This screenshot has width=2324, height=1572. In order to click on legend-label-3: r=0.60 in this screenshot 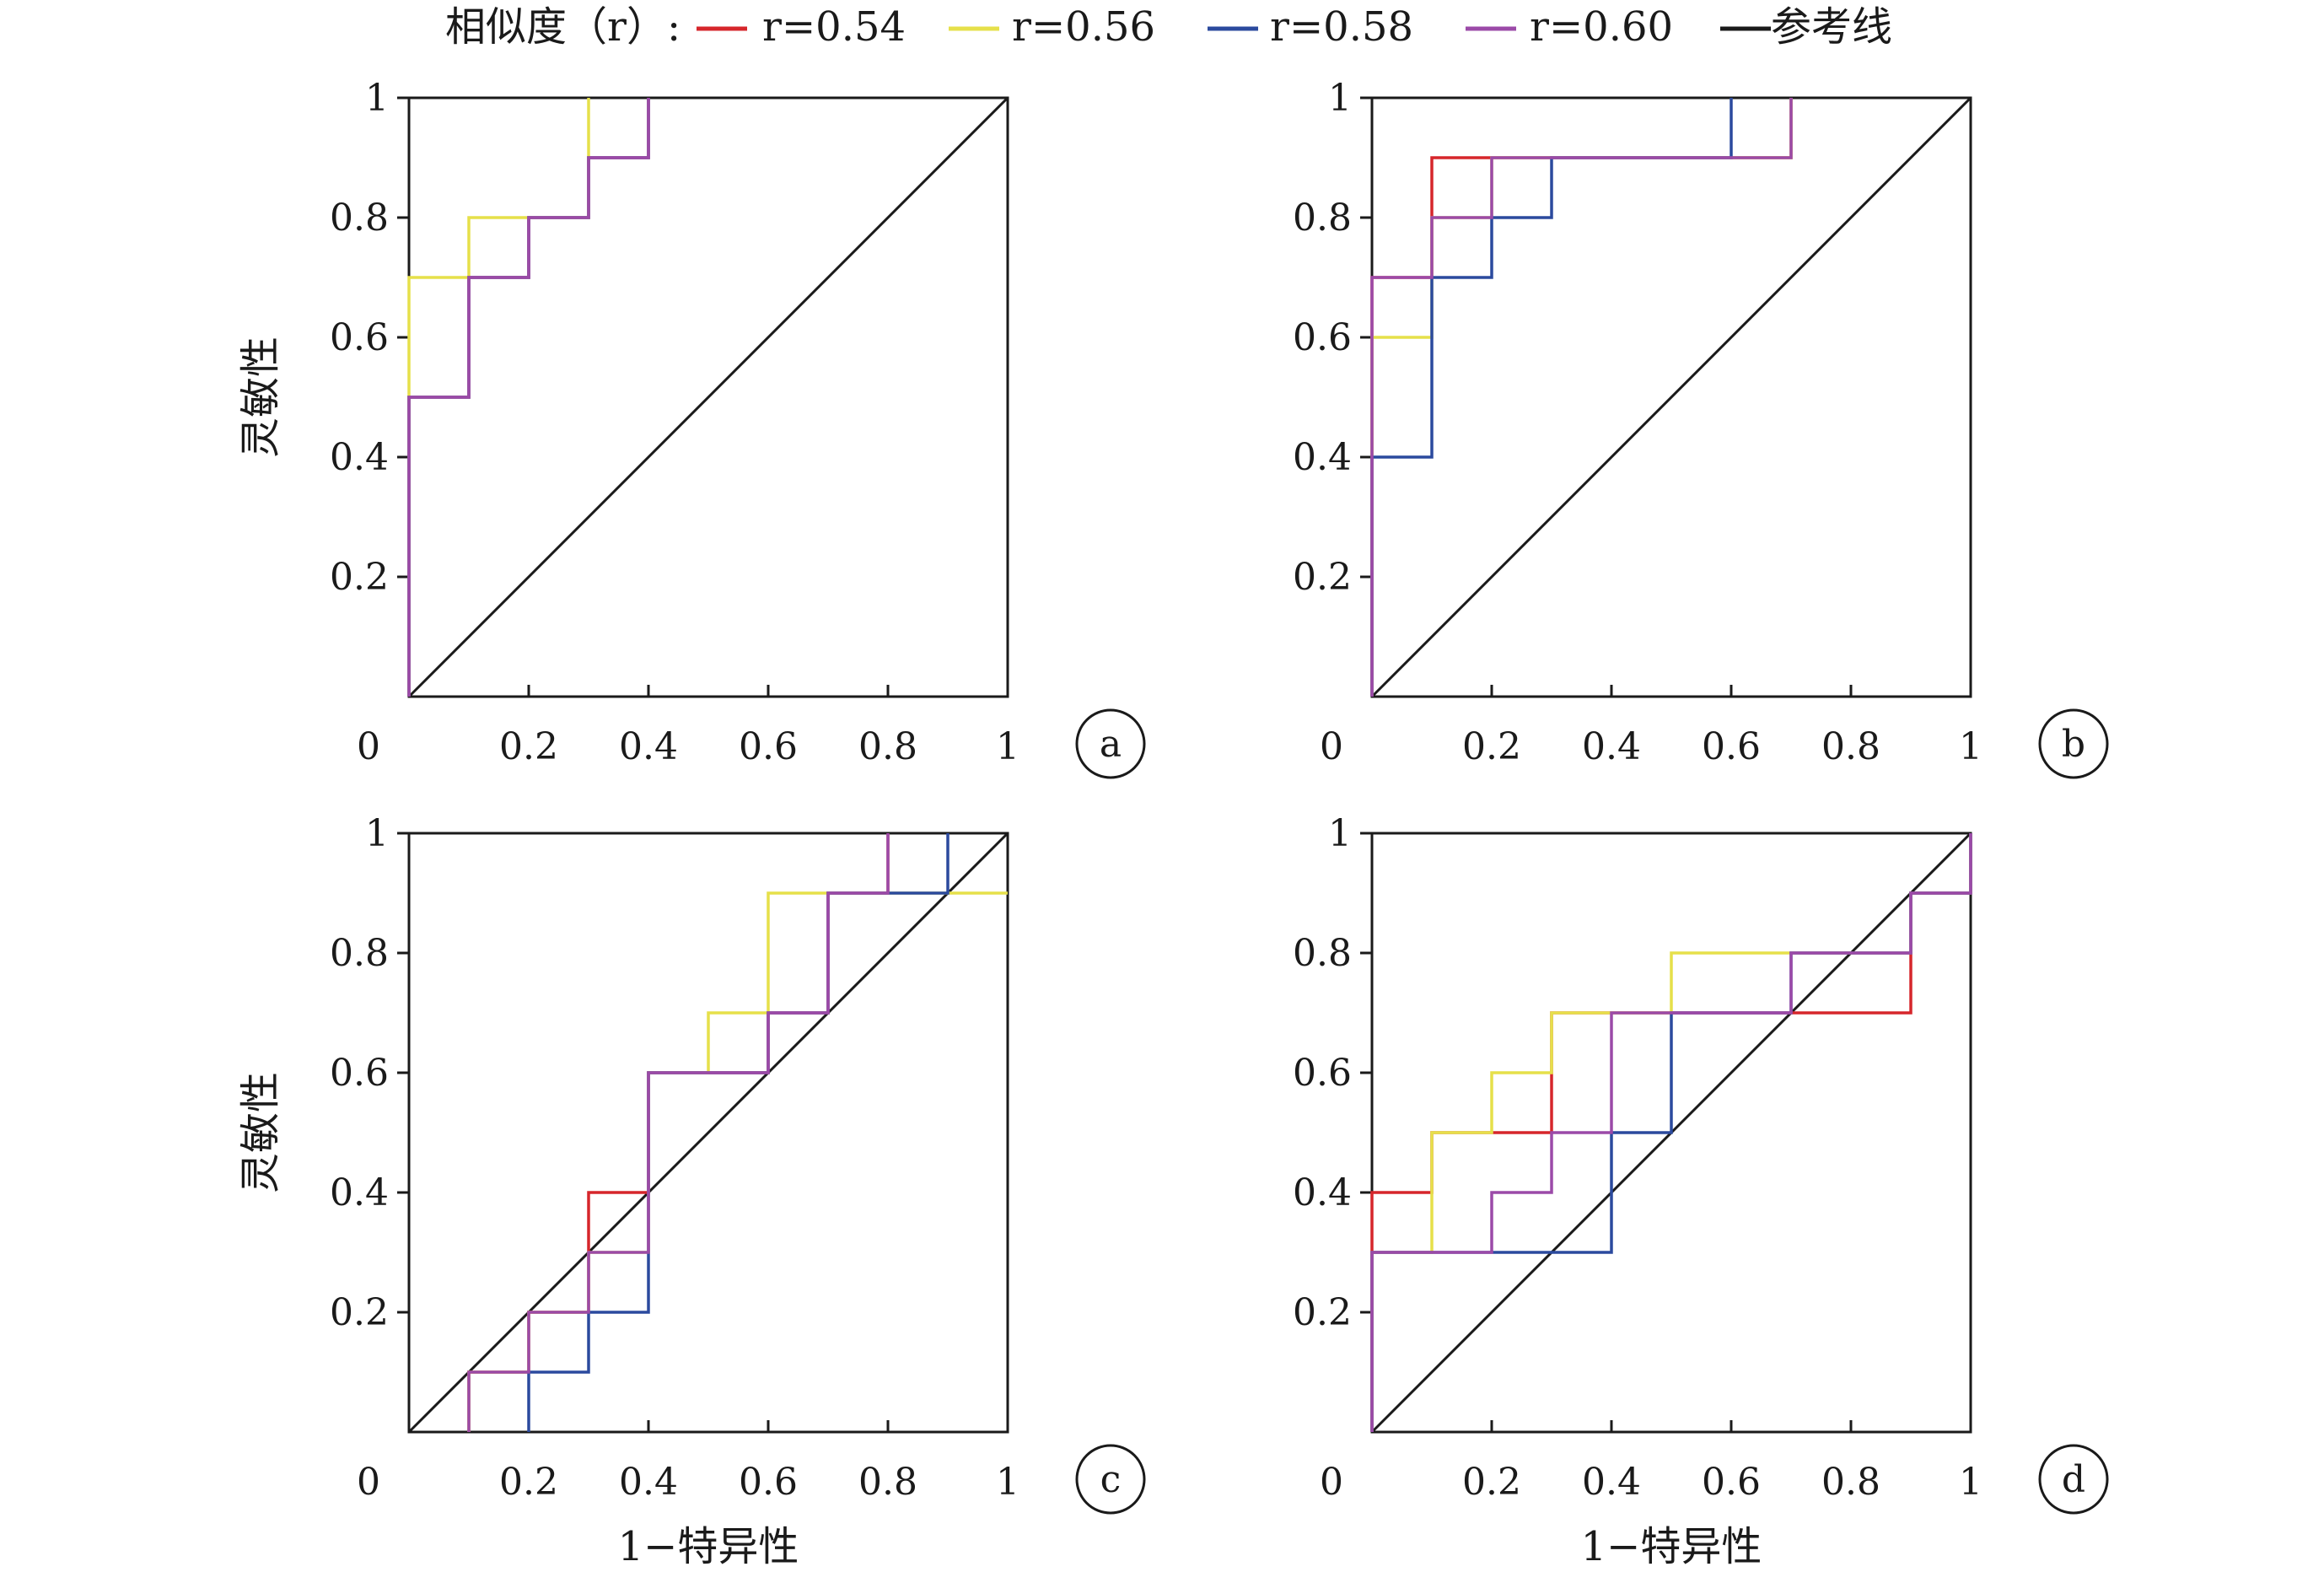, I will do `click(1601, 27)`.